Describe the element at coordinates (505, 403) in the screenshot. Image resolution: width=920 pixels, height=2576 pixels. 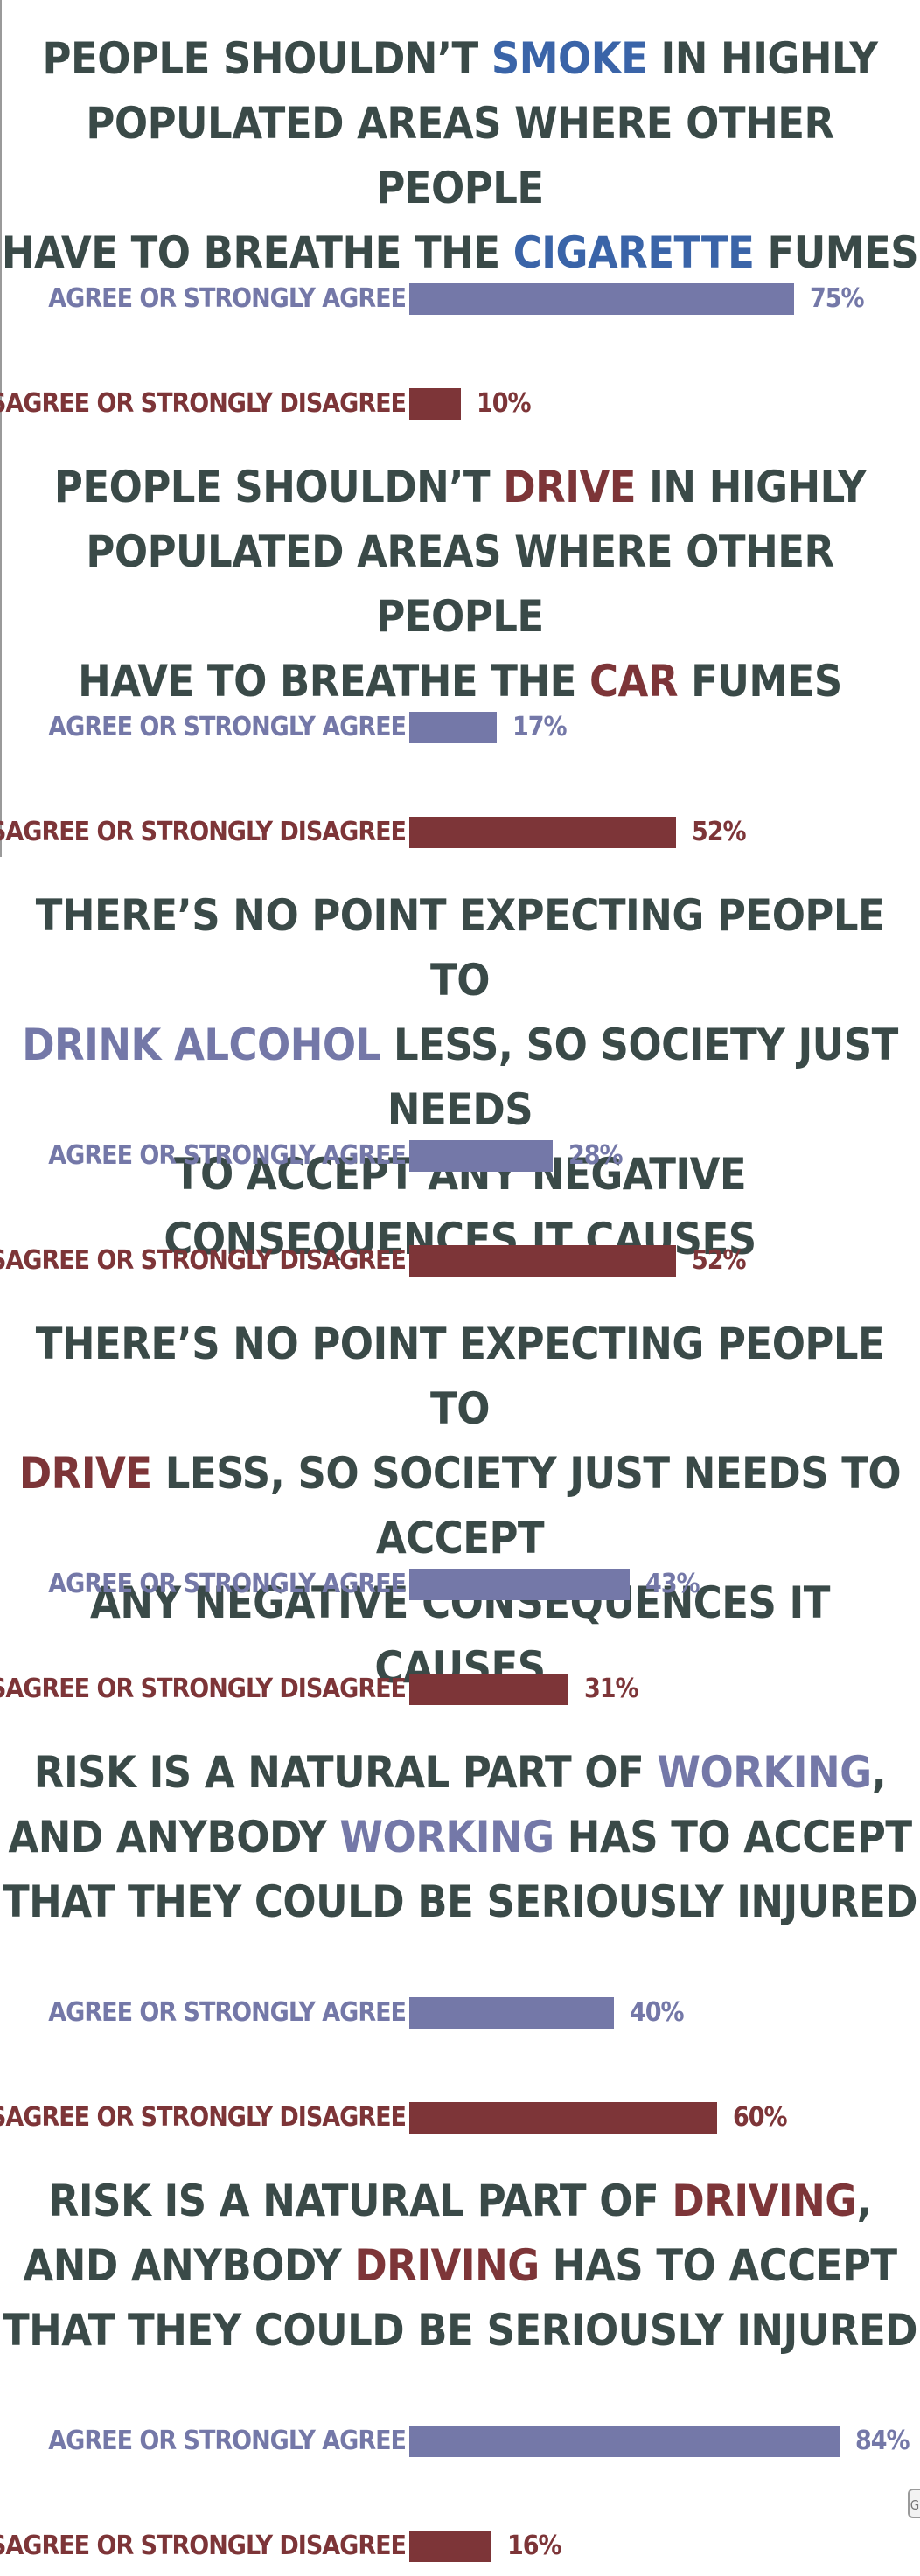
I see `value-label: 10%` at that location.